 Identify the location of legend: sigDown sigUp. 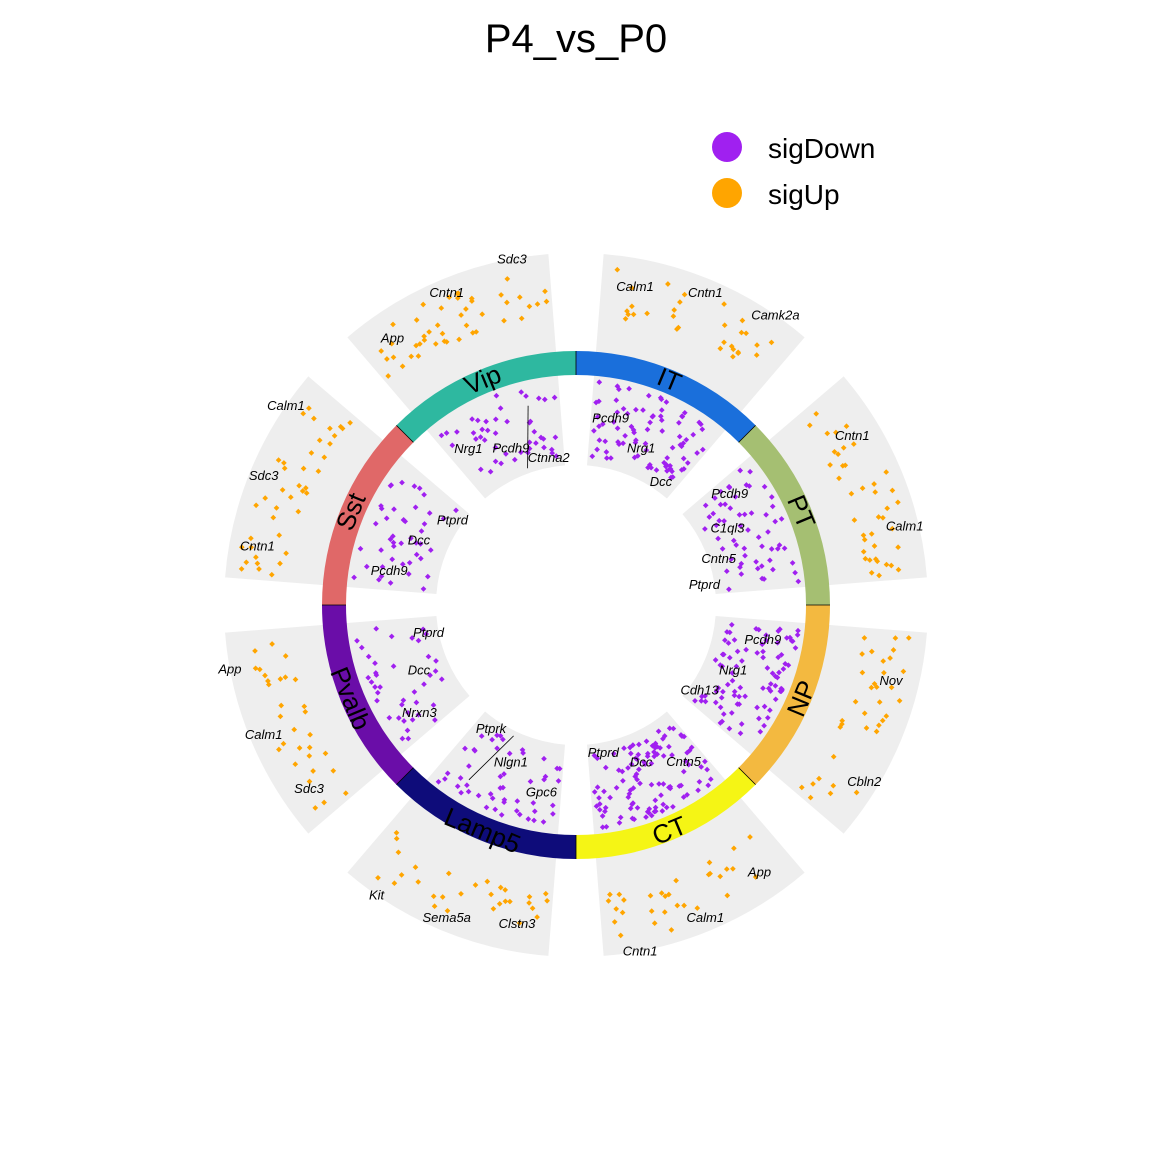
(793, 171).